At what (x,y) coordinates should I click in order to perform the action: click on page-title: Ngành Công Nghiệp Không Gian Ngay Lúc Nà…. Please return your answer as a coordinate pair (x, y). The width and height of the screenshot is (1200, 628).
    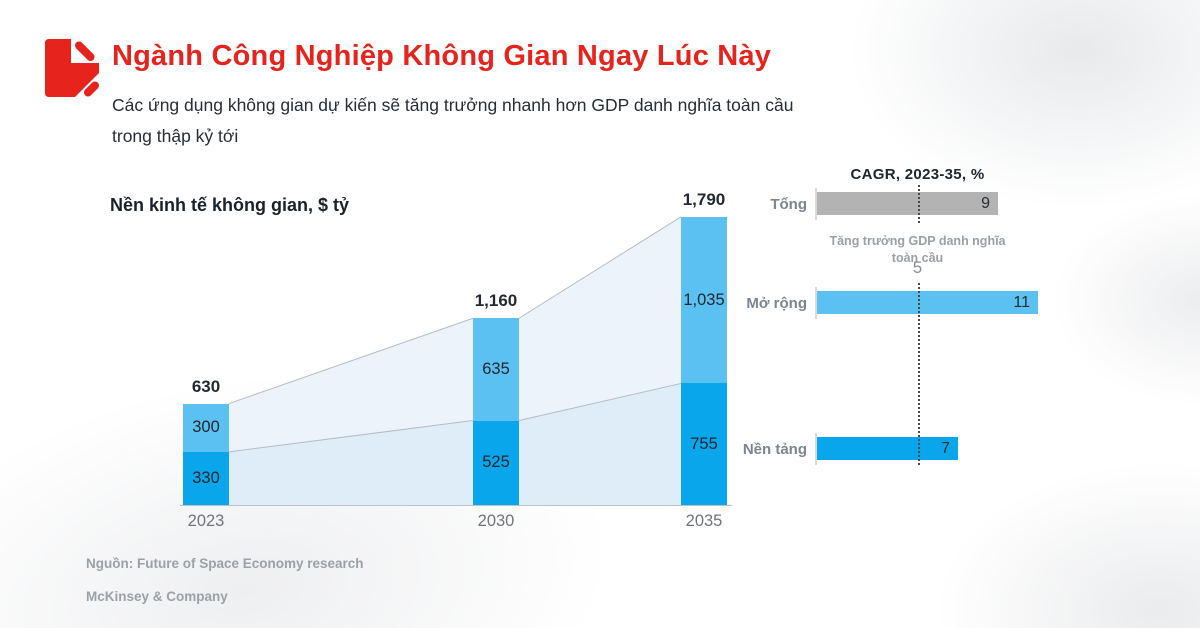
    Looking at the image, I should click on (442, 56).